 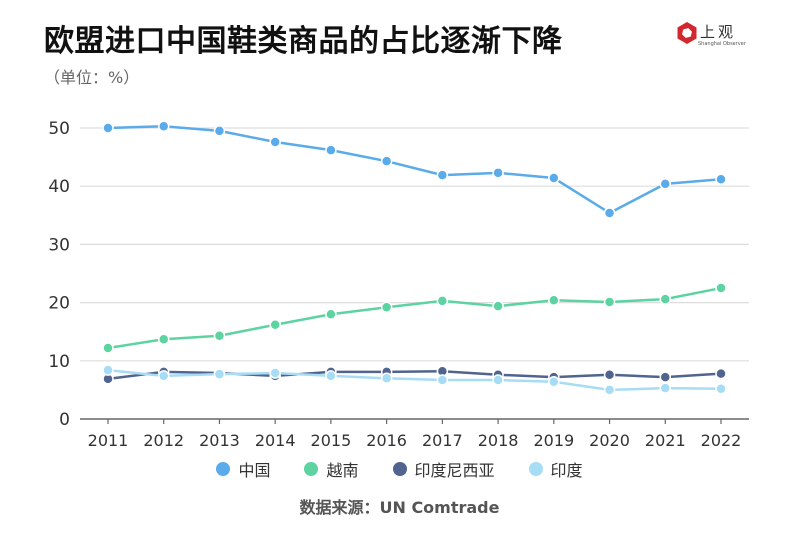 What do you see at coordinates (687, 33) in the screenshot?
I see `logo-hexagon-icon` at bounding box center [687, 33].